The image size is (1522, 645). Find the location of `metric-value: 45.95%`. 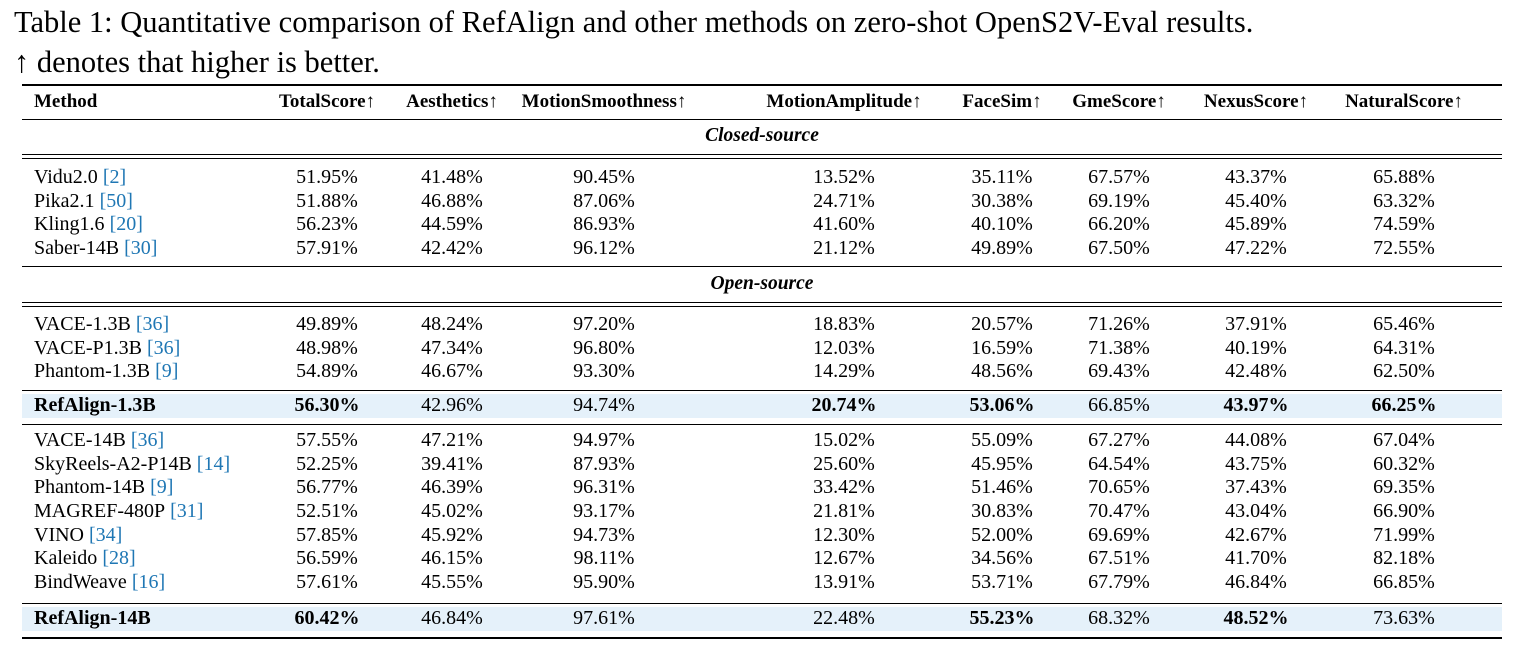

metric-value: 45.95% is located at coordinates (1002, 463).